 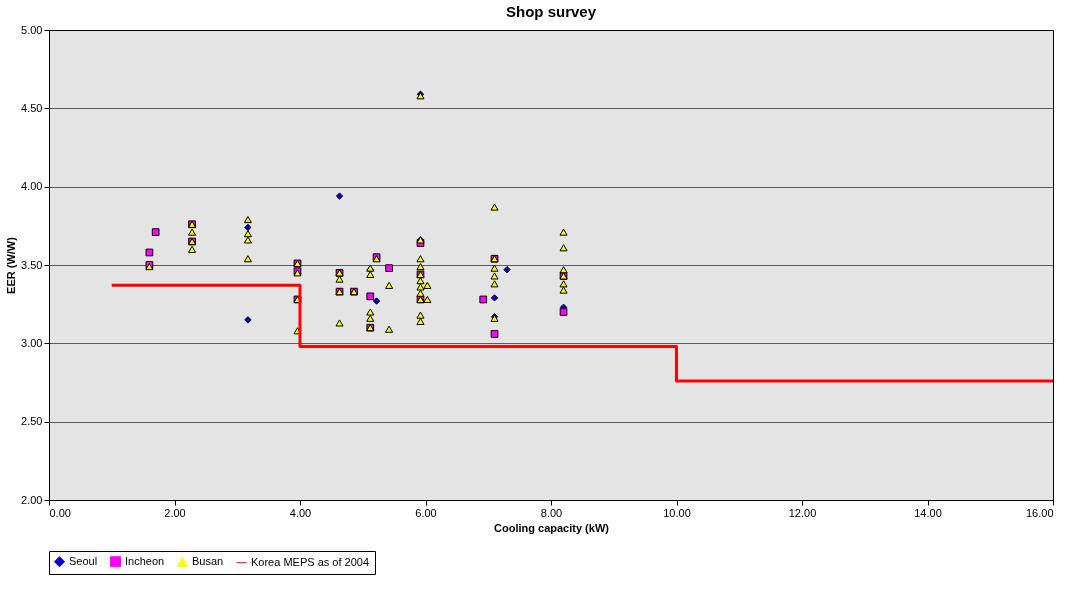 What do you see at coordinates (11, 265) in the screenshot?
I see `y-axis-title: EER (W/W)` at bounding box center [11, 265].